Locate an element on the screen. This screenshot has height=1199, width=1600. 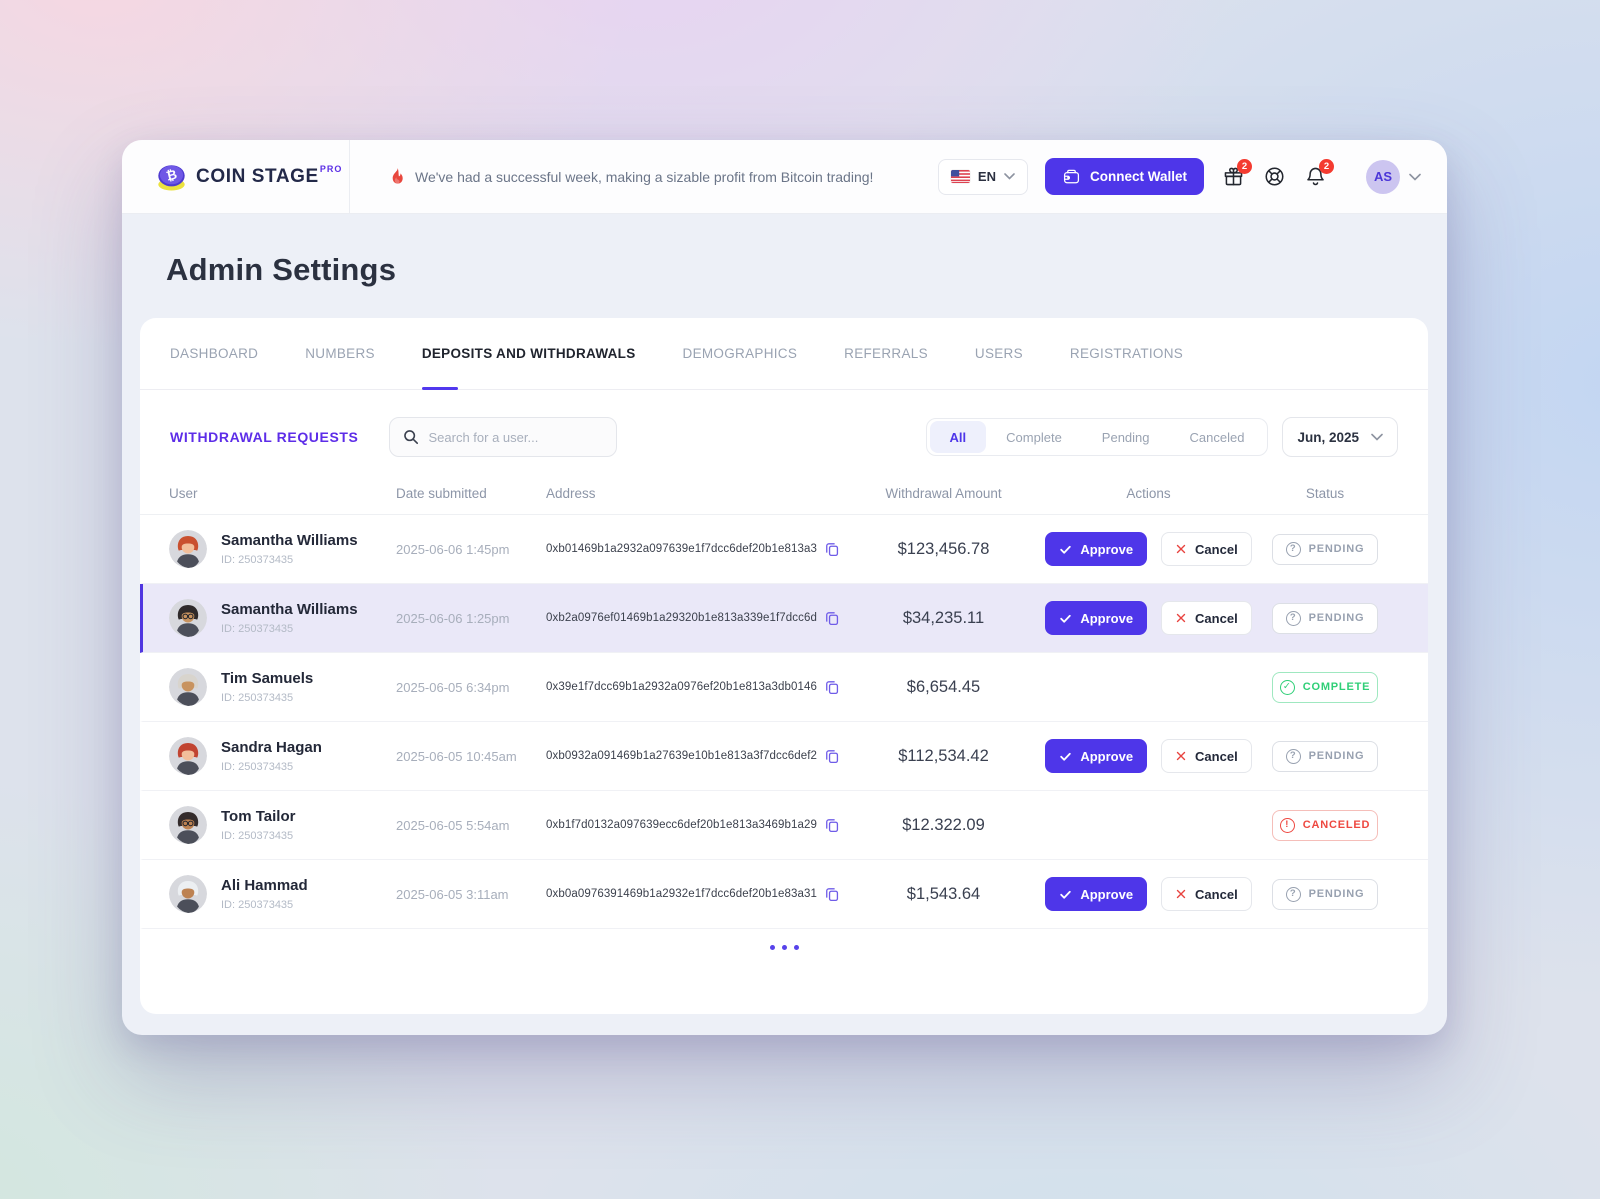
search-input is located at coordinates (516, 437).